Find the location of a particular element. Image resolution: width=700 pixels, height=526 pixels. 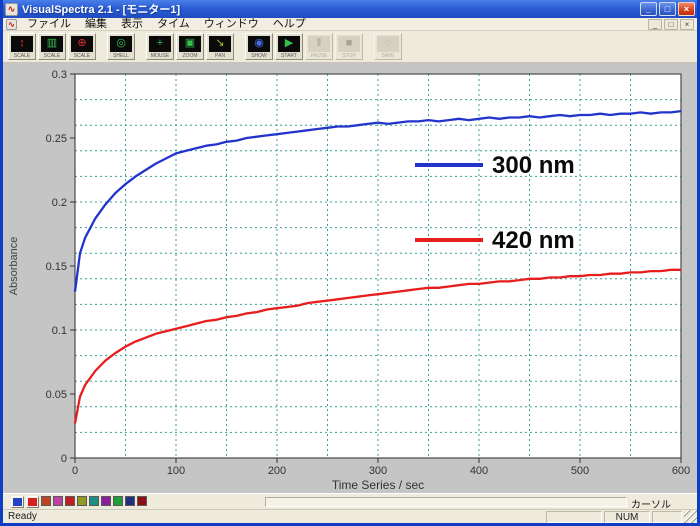

resize-grip is located at coordinates (690, 516).